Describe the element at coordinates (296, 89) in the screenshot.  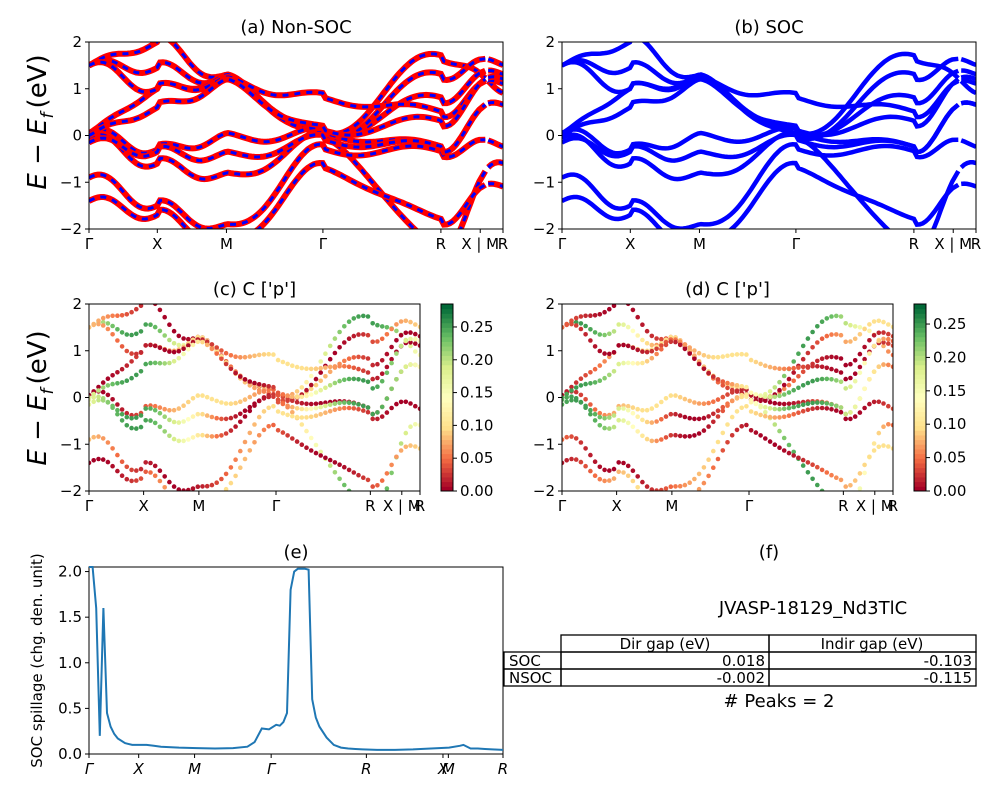
I see `band-line` at that location.